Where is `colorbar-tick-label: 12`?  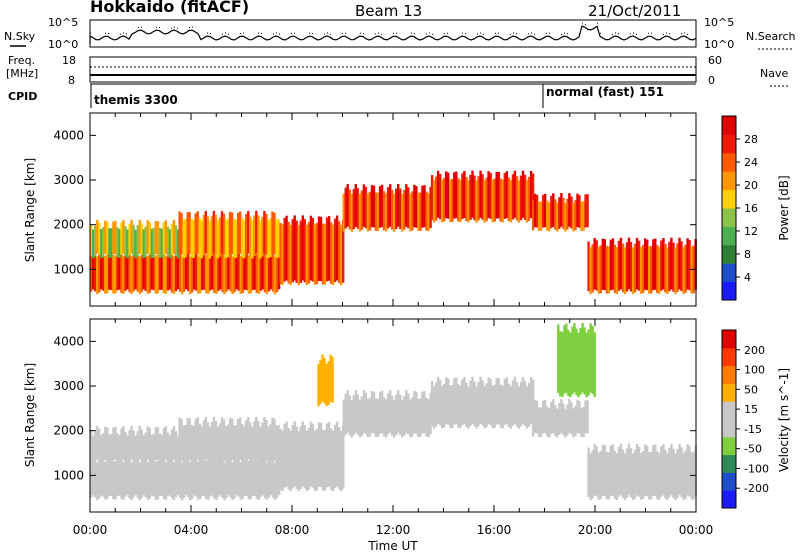
colorbar-tick-label: 12 is located at coordinates (751, 231).